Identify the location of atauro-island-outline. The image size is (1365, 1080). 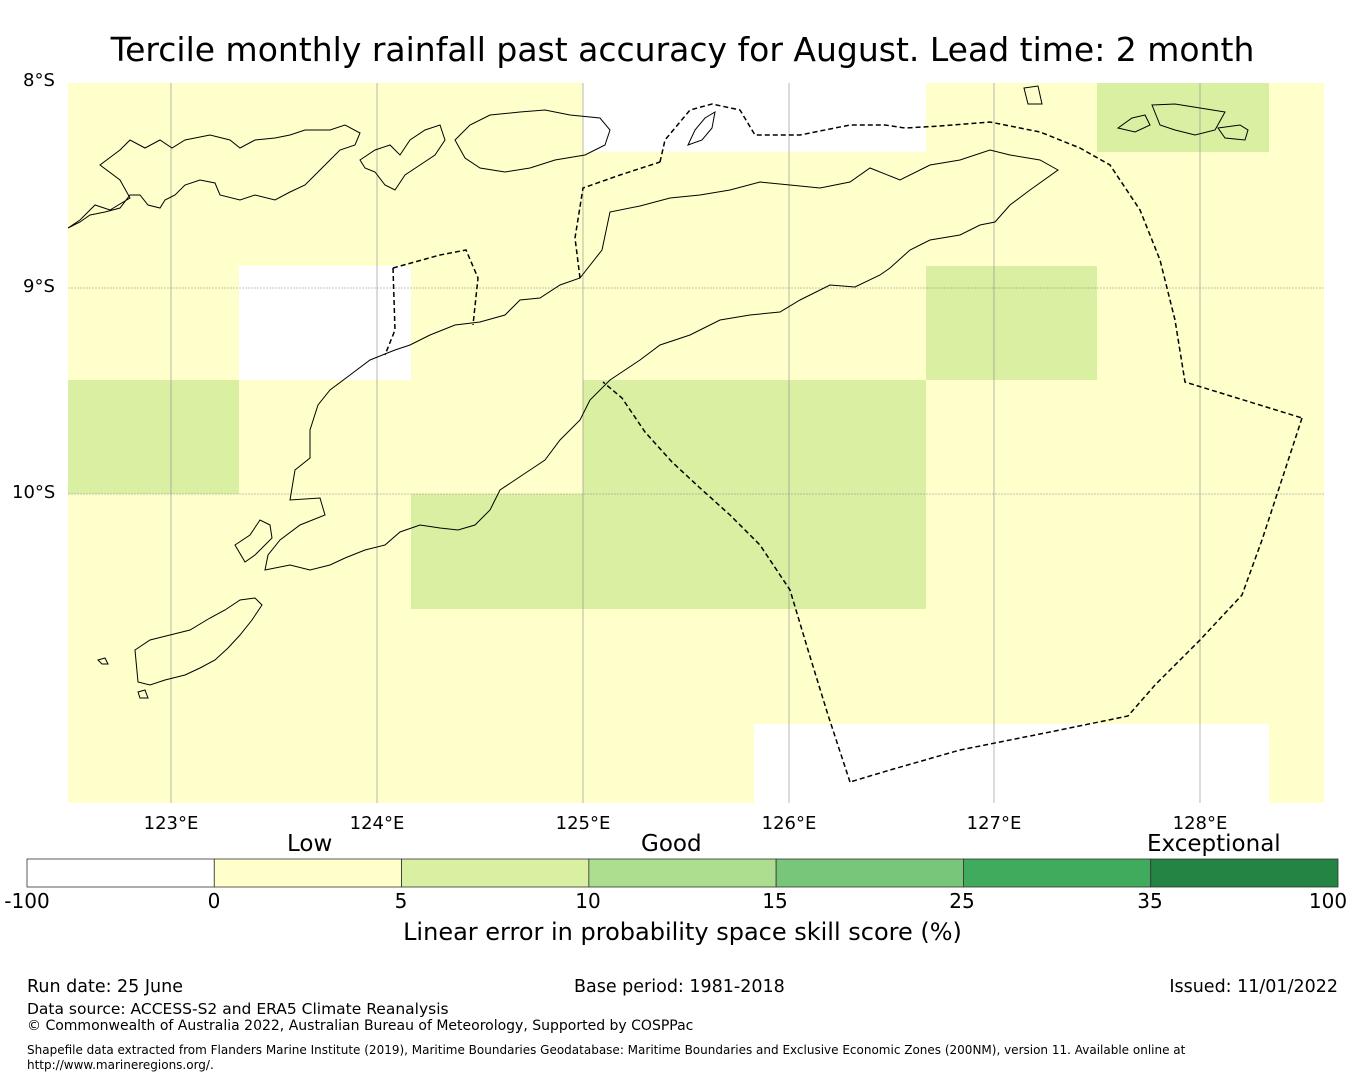
(701, 128).